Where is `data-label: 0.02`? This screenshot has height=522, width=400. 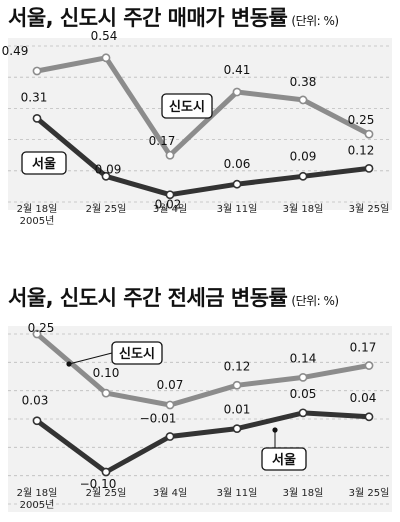
data-label: 0.02 is located at coordinates (168, 205).